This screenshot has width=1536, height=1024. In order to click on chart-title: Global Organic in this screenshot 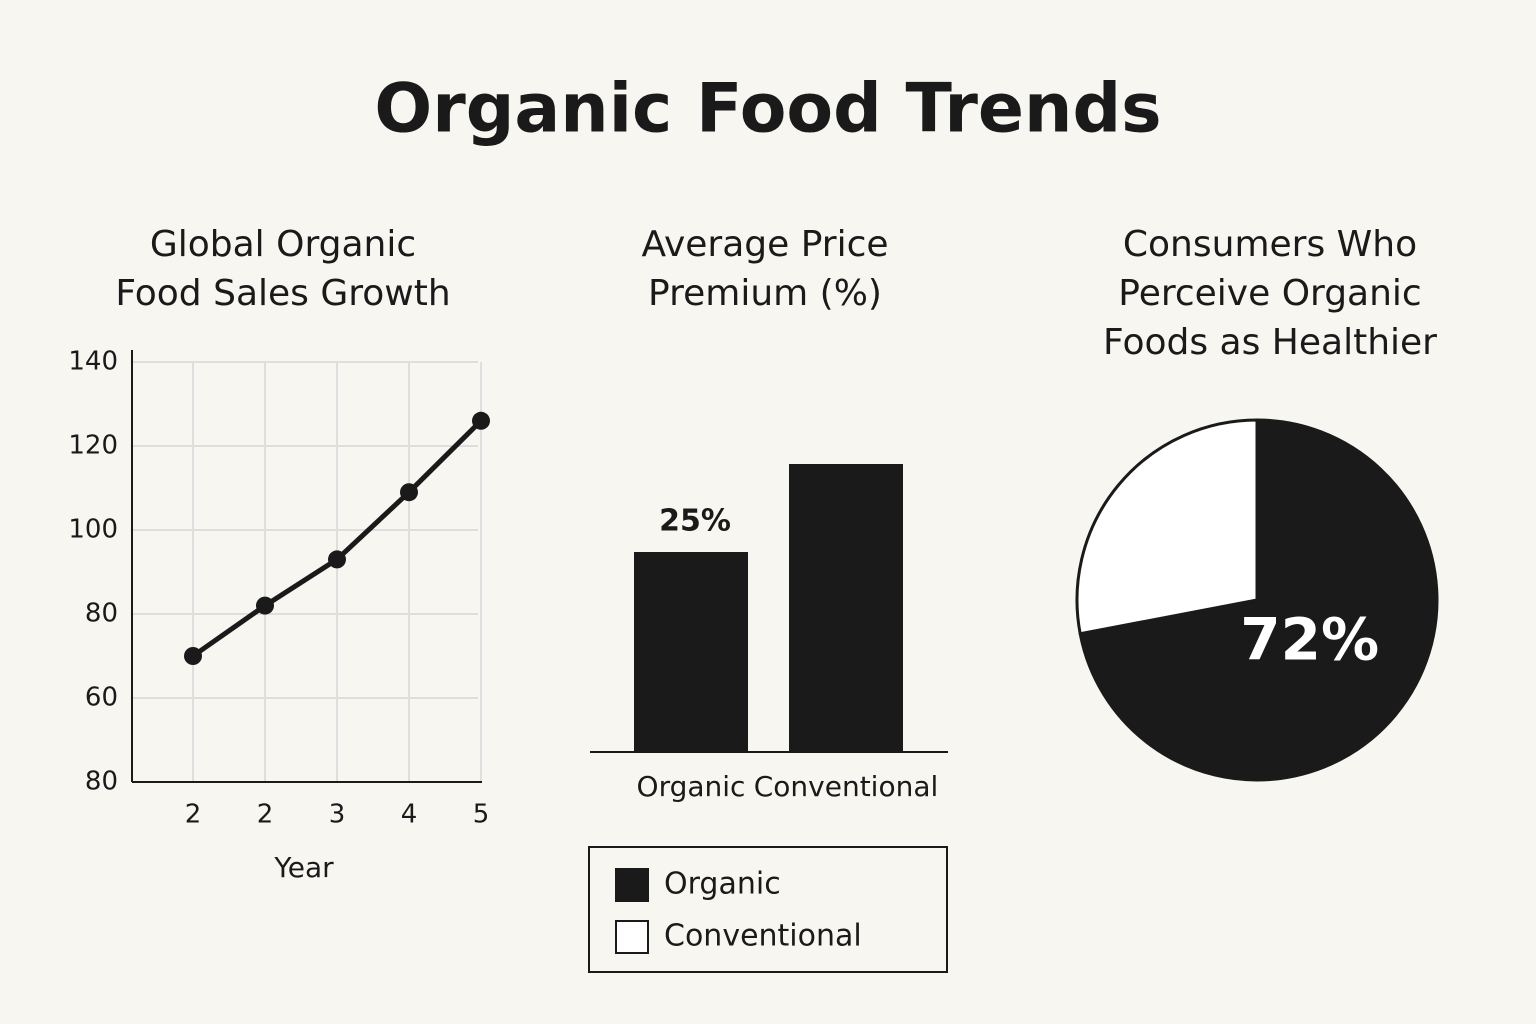, I will do `click(283, 244)`.